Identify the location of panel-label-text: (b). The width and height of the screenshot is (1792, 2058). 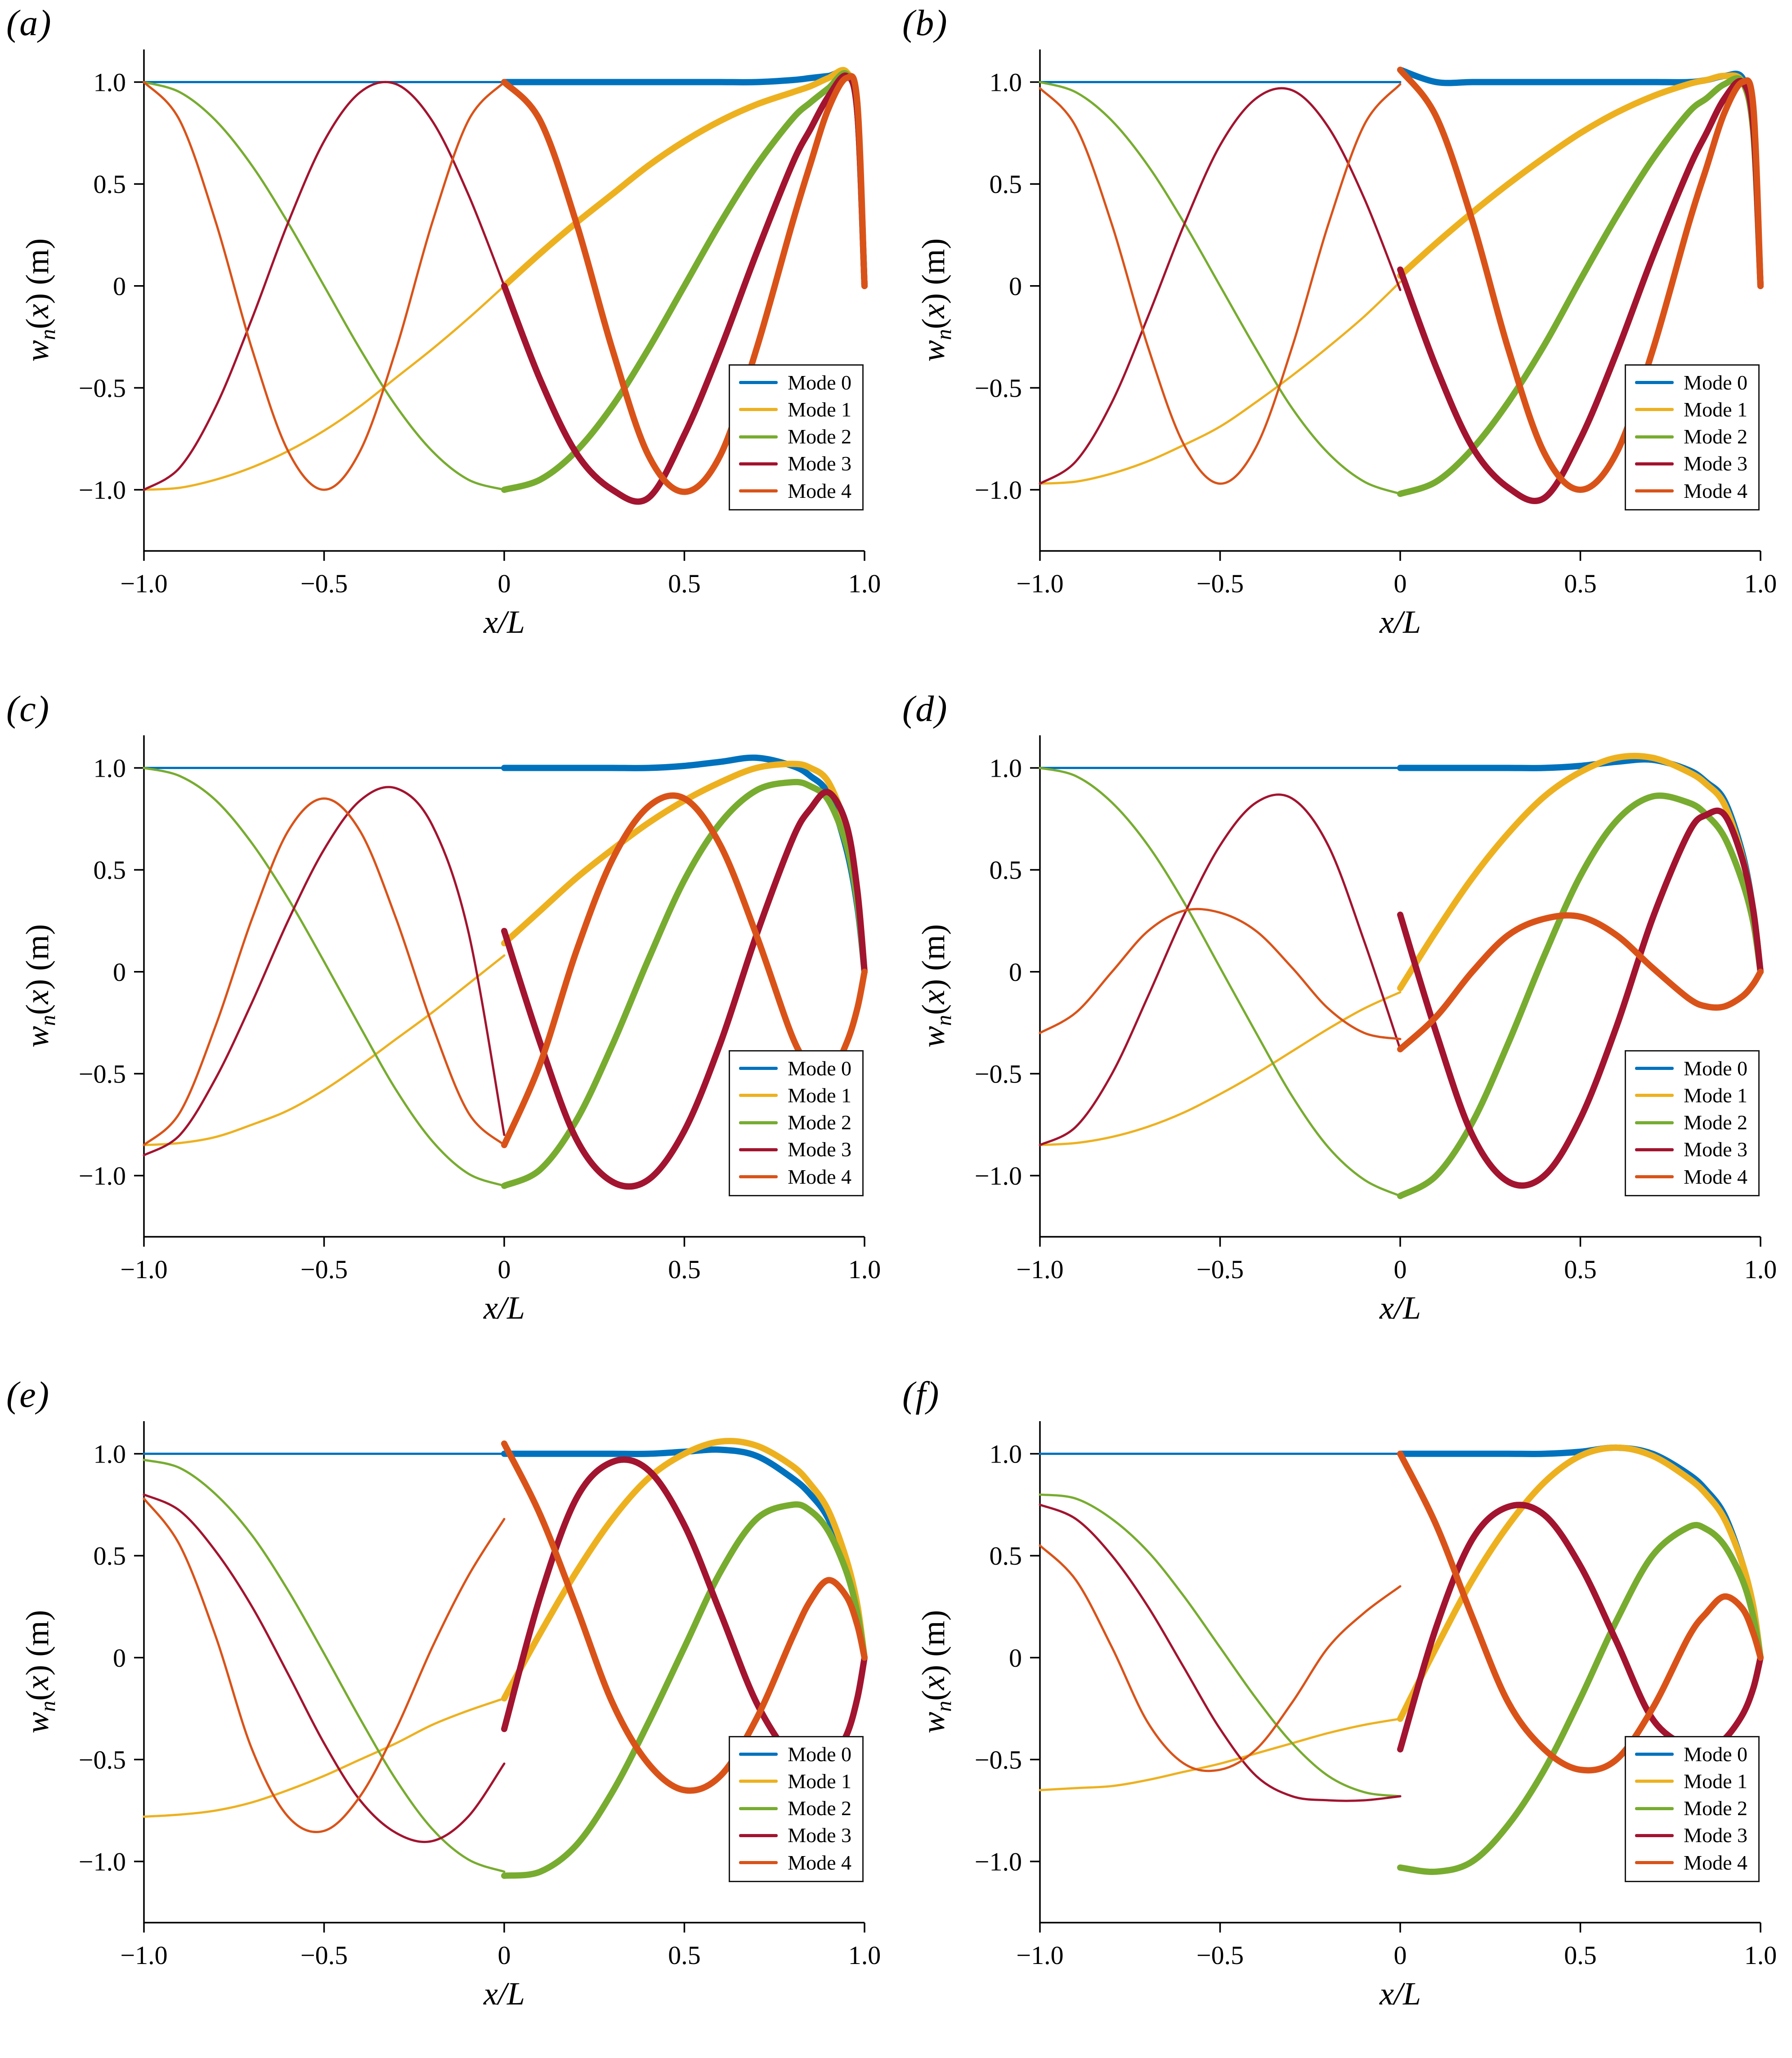
(925, 22).